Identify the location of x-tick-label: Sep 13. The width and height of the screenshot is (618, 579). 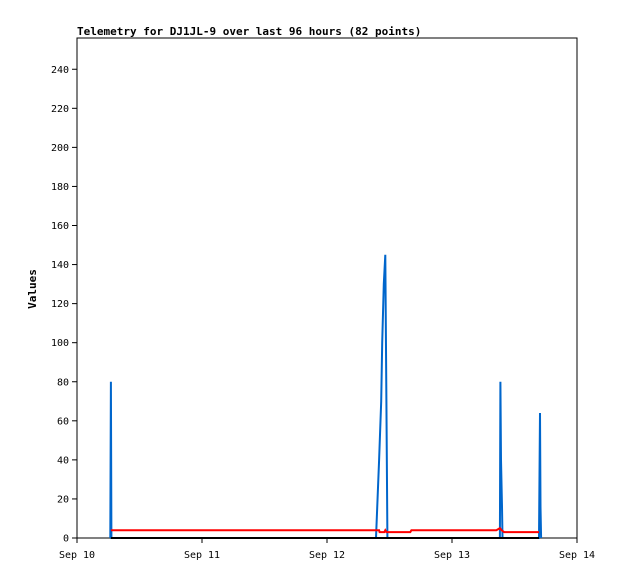
(452, 555).